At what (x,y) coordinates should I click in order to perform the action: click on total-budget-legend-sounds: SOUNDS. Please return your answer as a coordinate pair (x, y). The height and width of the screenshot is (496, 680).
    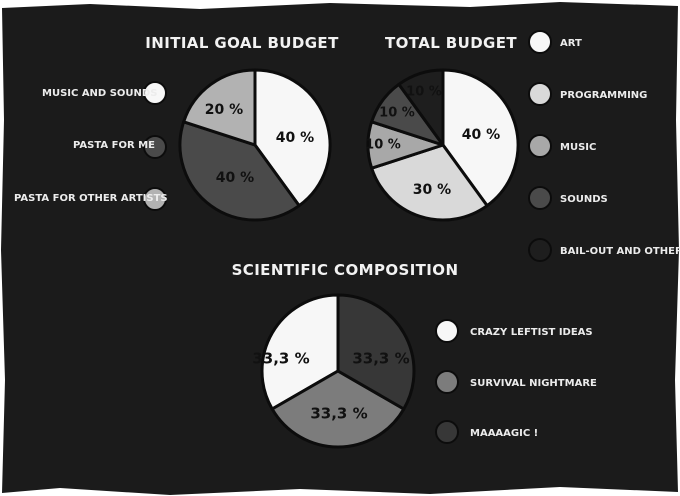
    Looking at the image, I should click on (584, 199).